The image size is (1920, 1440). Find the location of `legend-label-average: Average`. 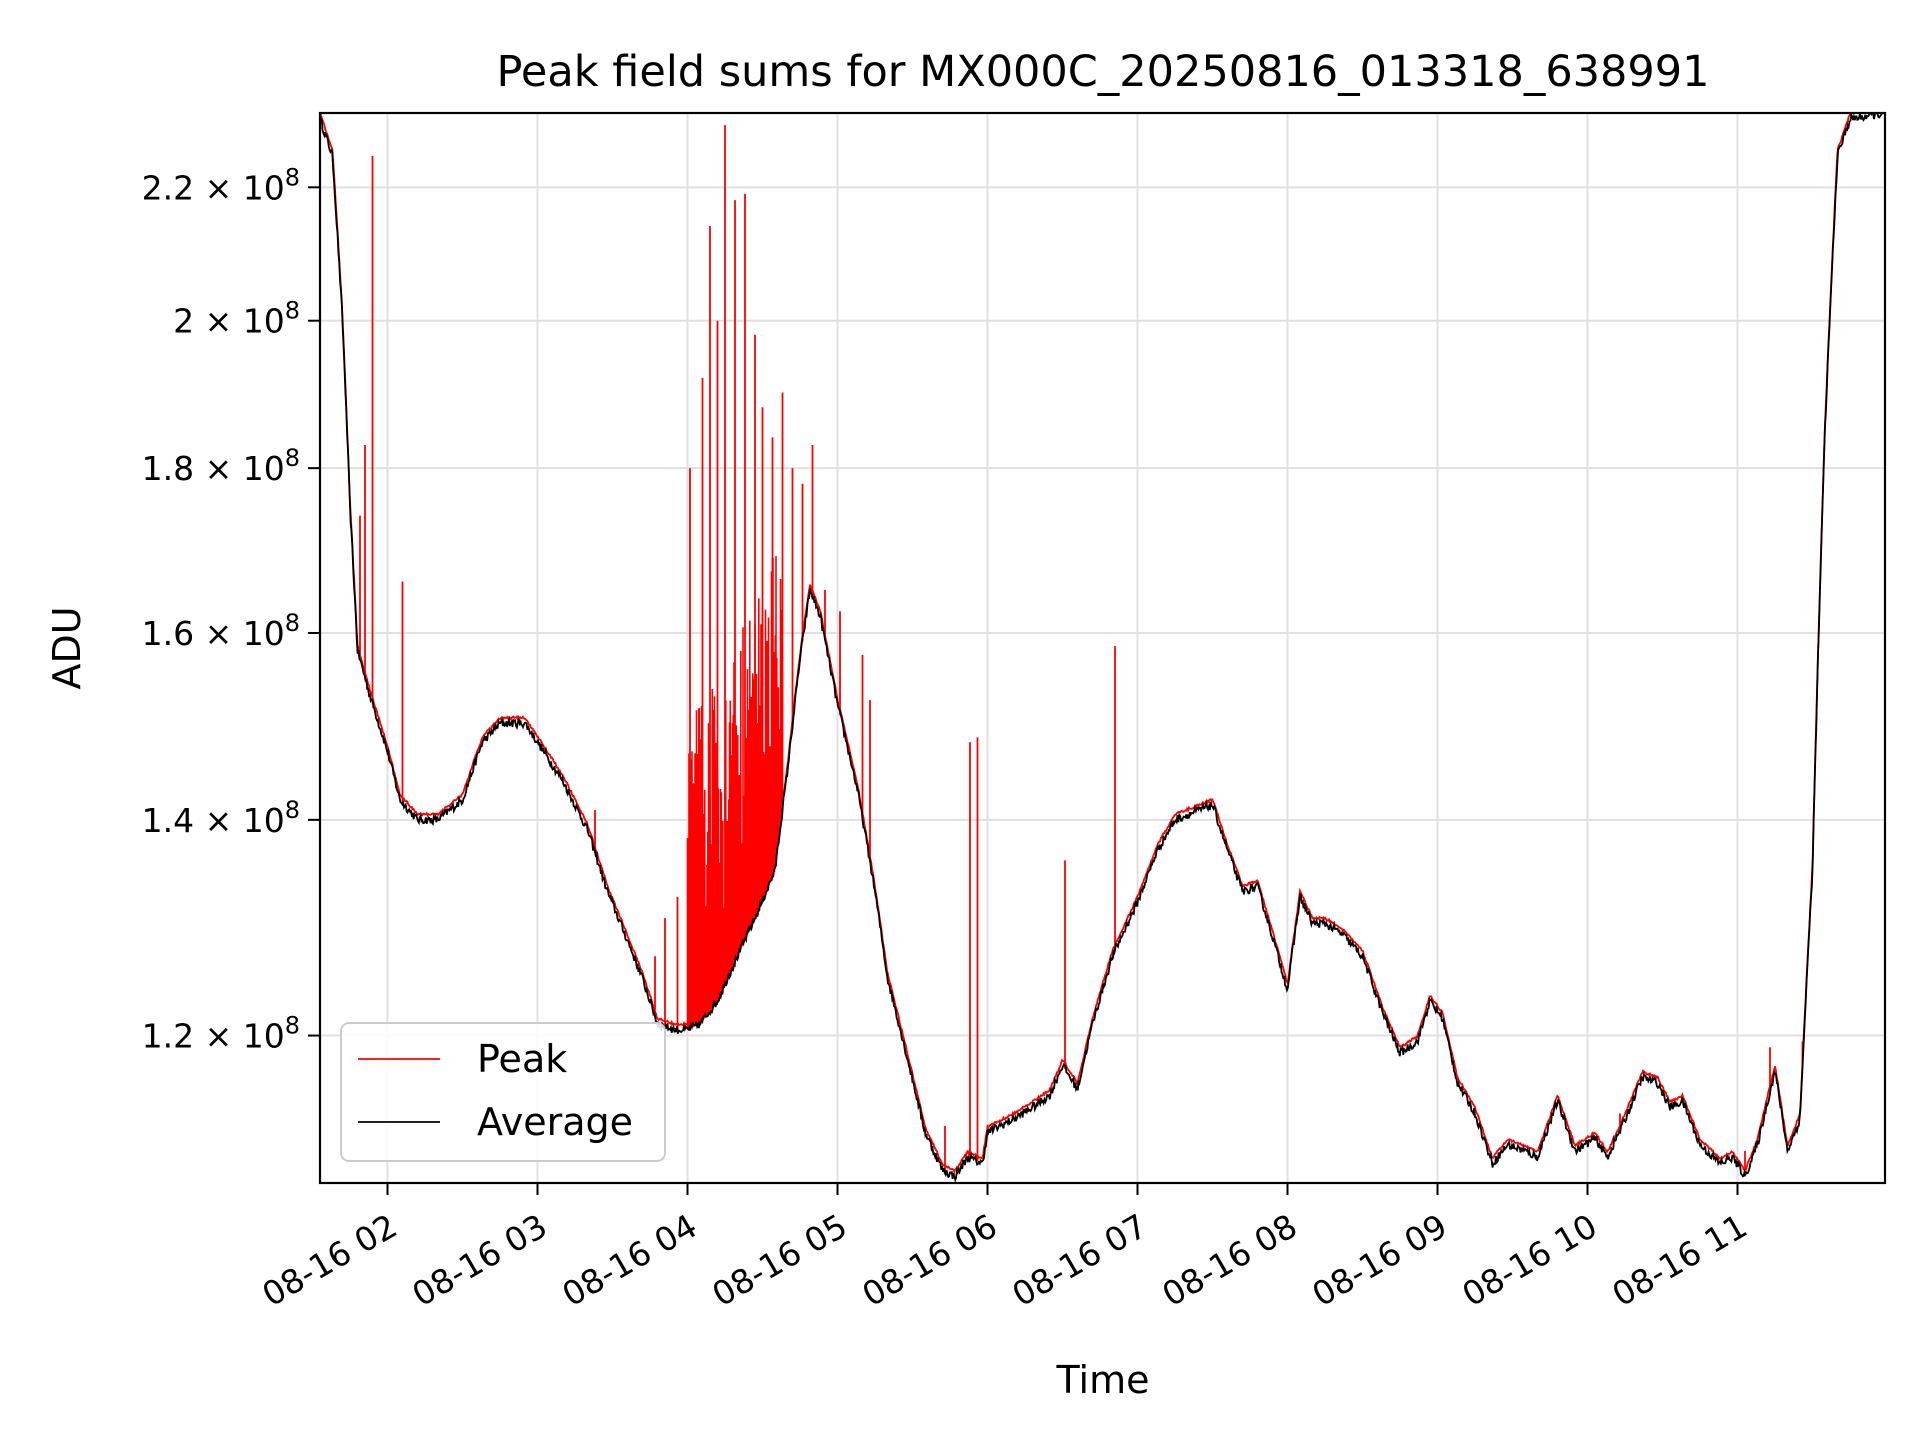

legend-label-average: Average is located at coordinates (555, 1122).